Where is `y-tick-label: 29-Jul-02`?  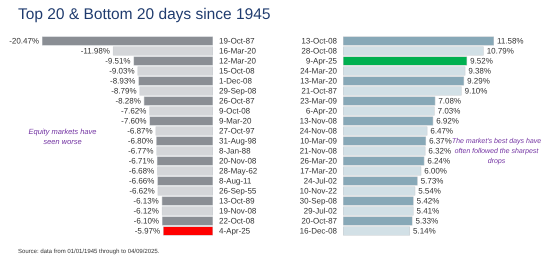 y-tick-label: 29-Jul-02 is located at coordinates (321, 211).